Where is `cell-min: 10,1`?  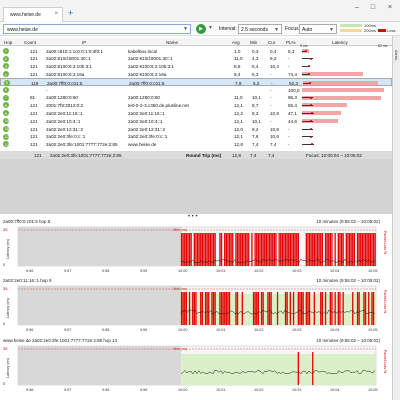
cell-min: 10,1 is located at coordinates (256, 121).